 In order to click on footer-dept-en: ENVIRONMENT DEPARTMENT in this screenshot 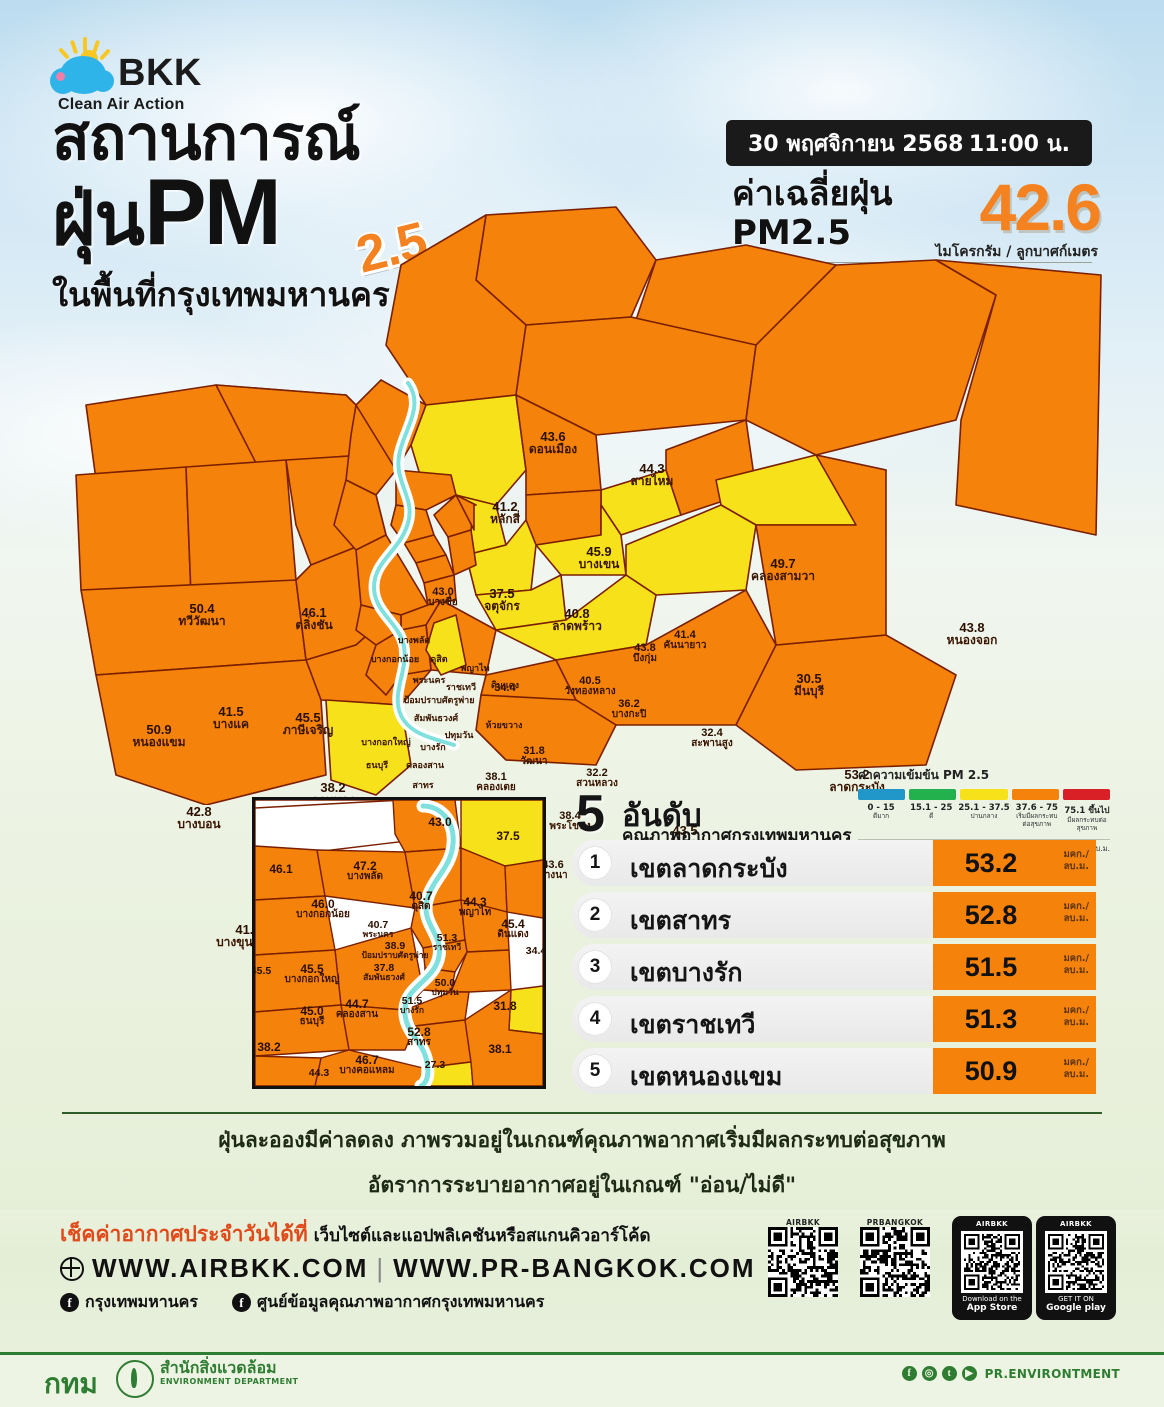, I will do `click(229, 1381)`.